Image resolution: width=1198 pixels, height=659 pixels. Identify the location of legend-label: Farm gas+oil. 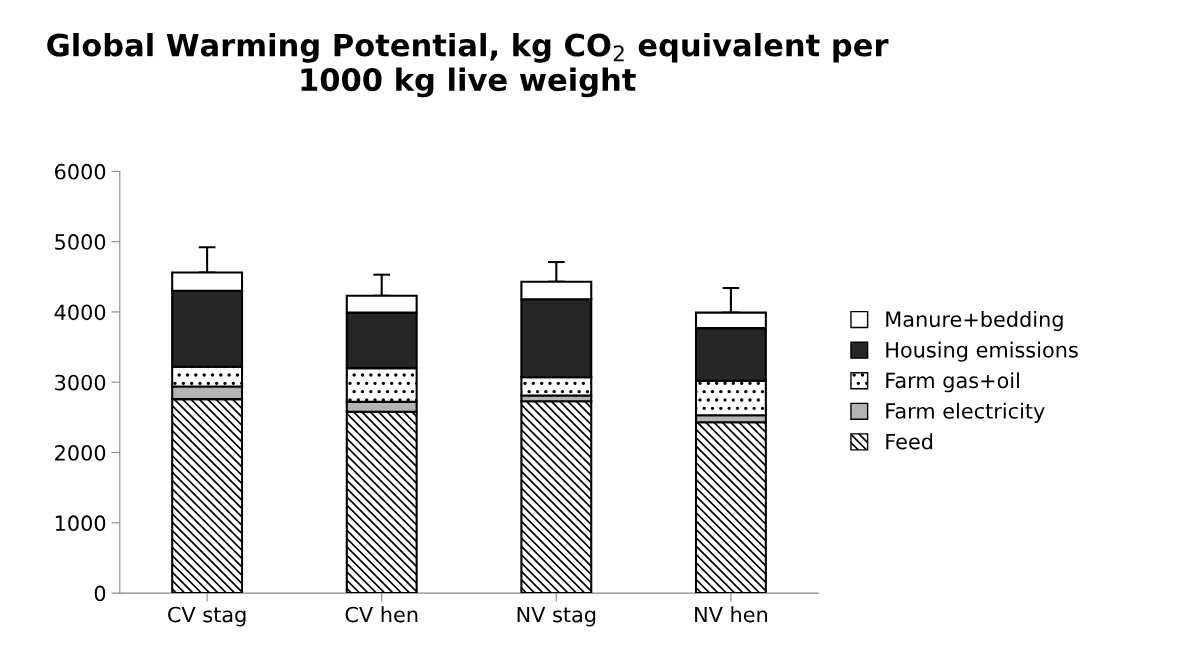
(952, 382).